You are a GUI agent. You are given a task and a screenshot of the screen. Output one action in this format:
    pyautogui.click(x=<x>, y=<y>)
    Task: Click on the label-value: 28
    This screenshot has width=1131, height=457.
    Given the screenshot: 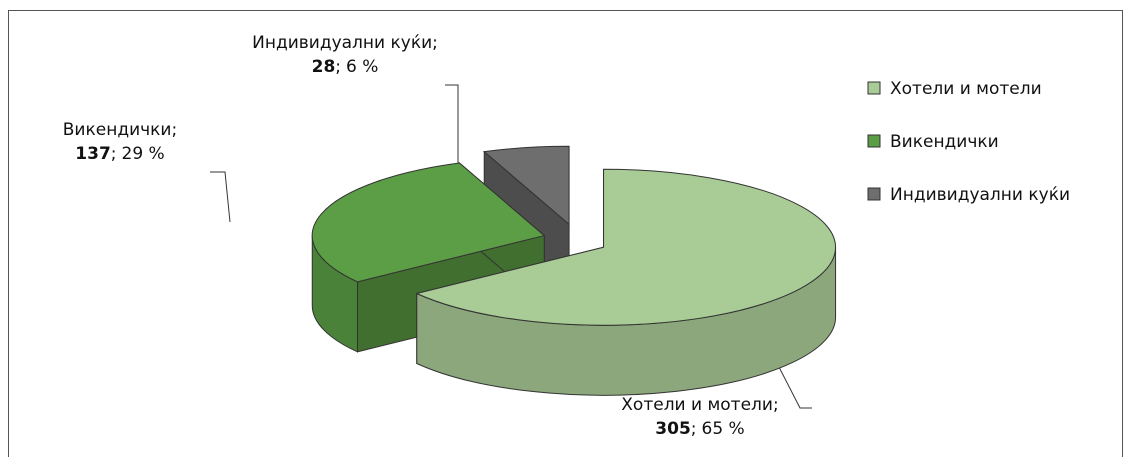 What is the action you would take?
    pyautogui.click(x=324, y=67)
    